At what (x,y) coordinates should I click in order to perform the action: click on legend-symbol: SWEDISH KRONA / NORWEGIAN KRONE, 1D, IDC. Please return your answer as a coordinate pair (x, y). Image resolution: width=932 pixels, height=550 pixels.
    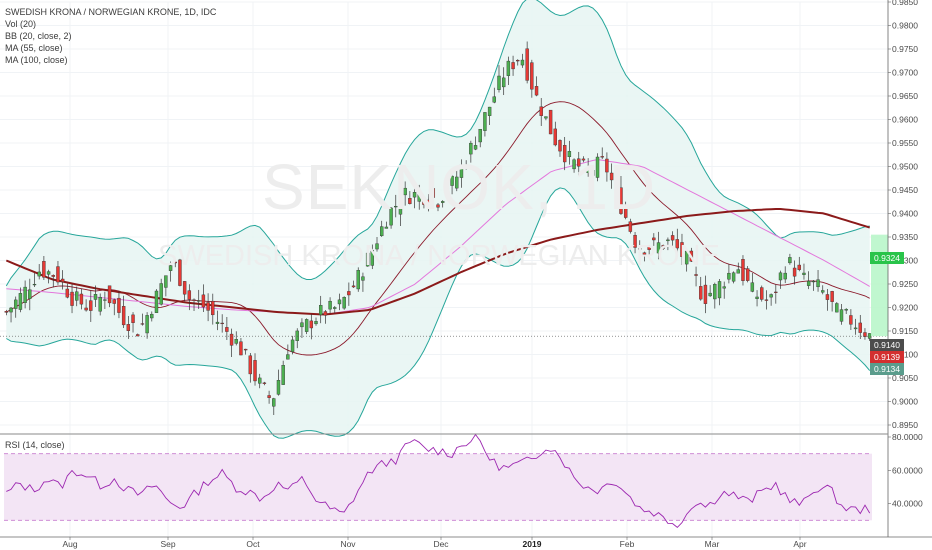
    Looking at the image, I should click on (111, 12).